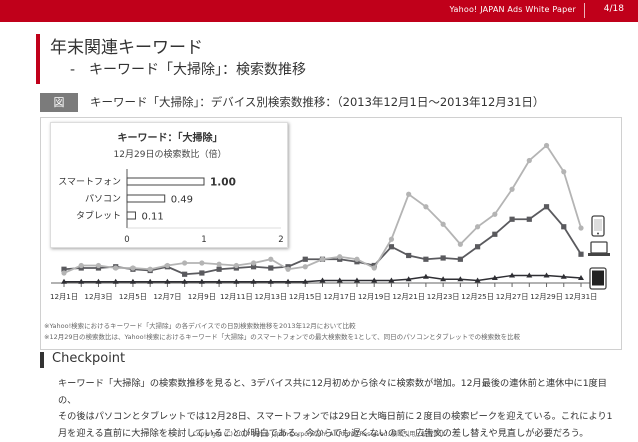 The image size is (638, 442). I want to click on inset-category-label: パソコン, so click(103, 199).